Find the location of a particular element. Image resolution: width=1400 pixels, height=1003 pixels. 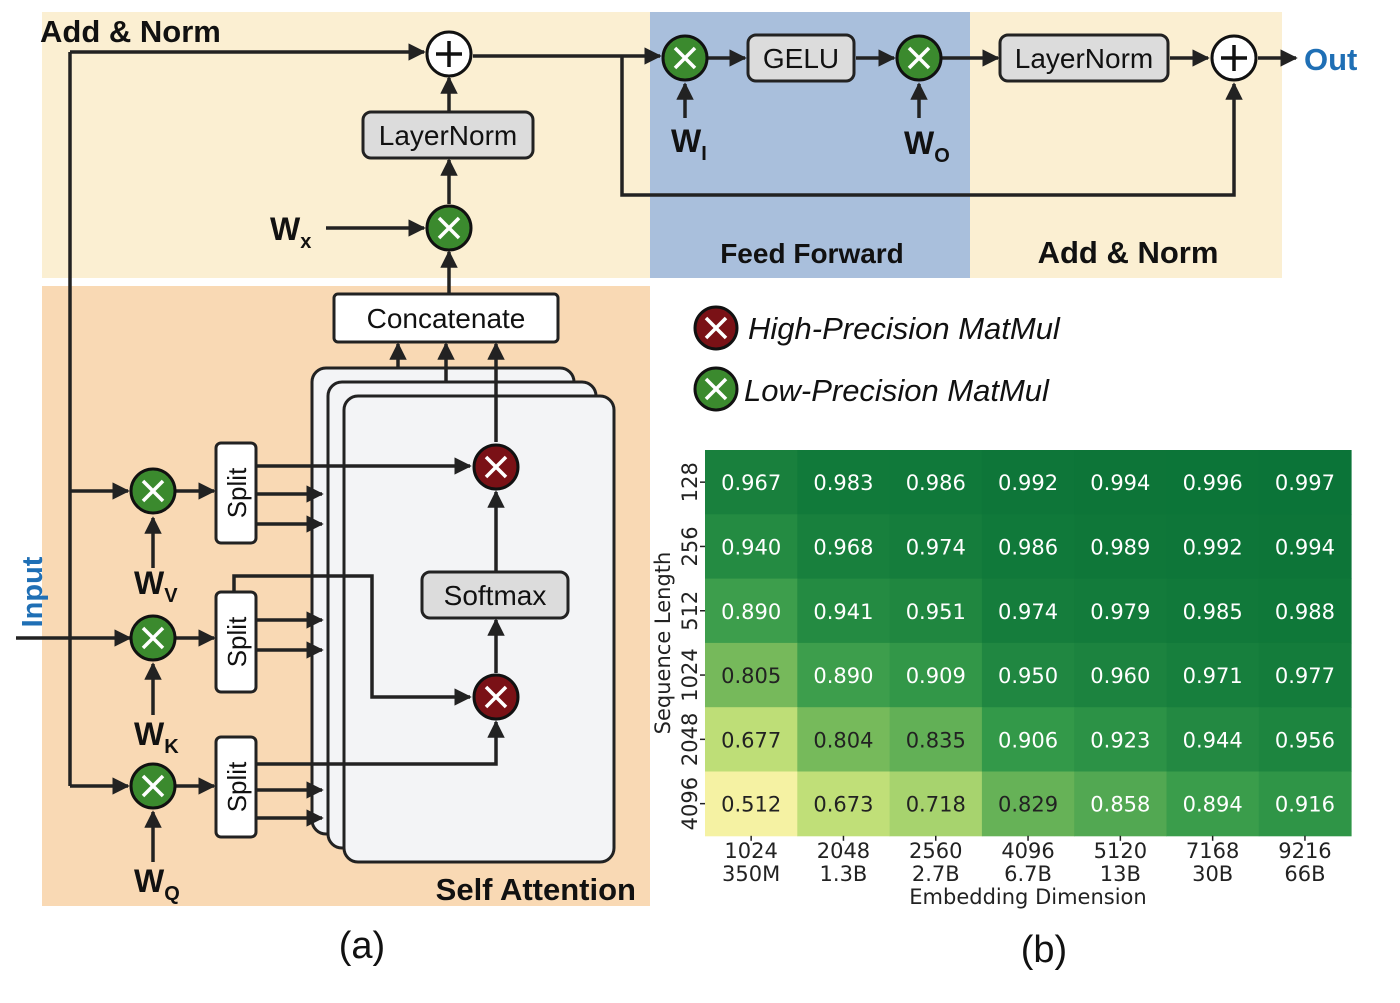

heatmap-cell-value: 0.983 is located at coordinates (843, 483).